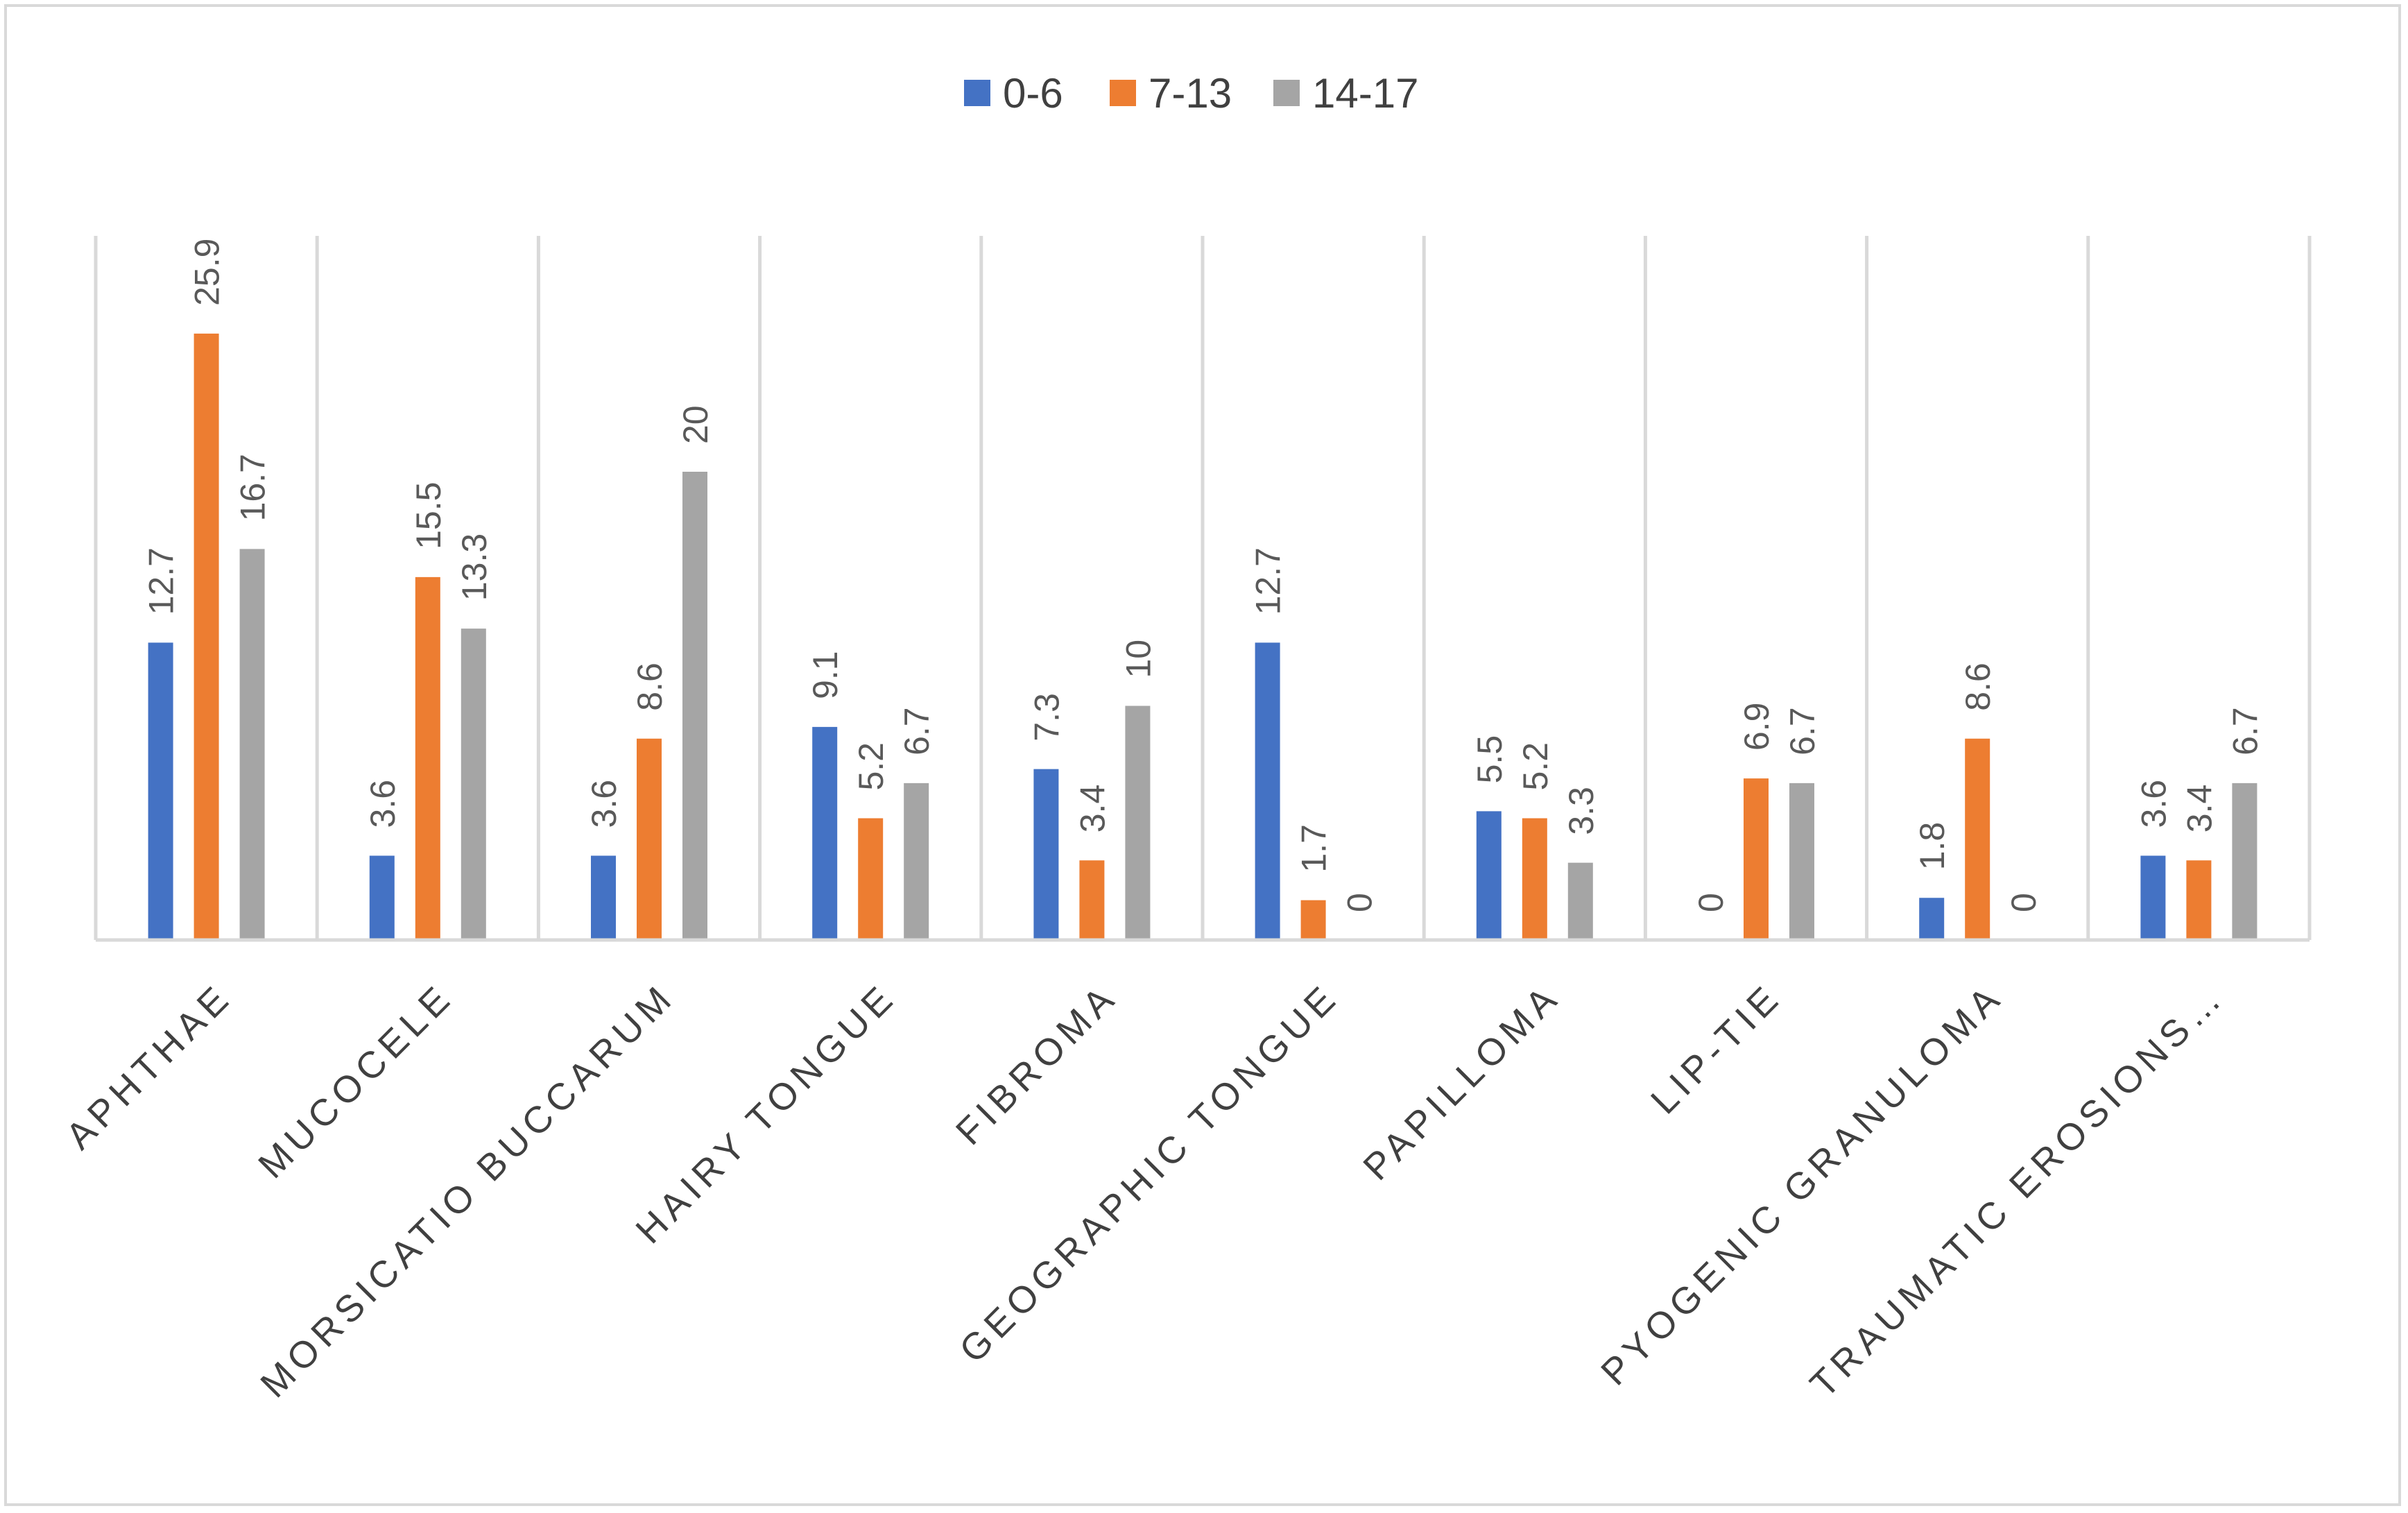 The image size is (2408, 1513). Describe the element at coordinates (149, 1066) in the screenshot. I see `category-label-aphthae: APHTHAE` at that location.